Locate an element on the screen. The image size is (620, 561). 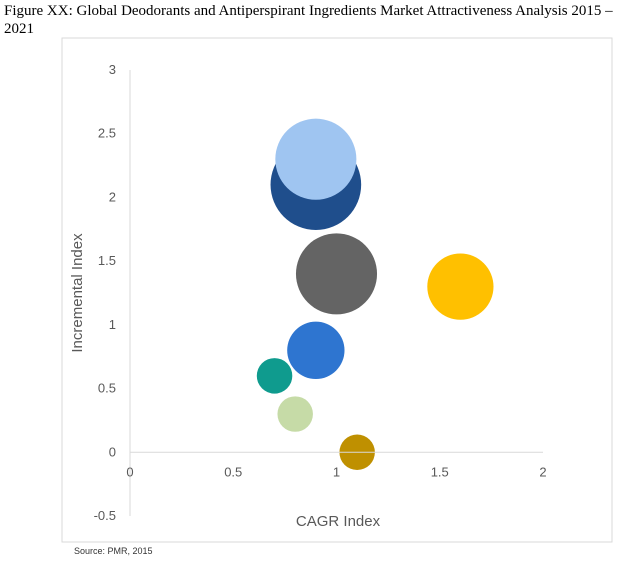
y-tick-label: 3 is located at coordinates (112, 69).